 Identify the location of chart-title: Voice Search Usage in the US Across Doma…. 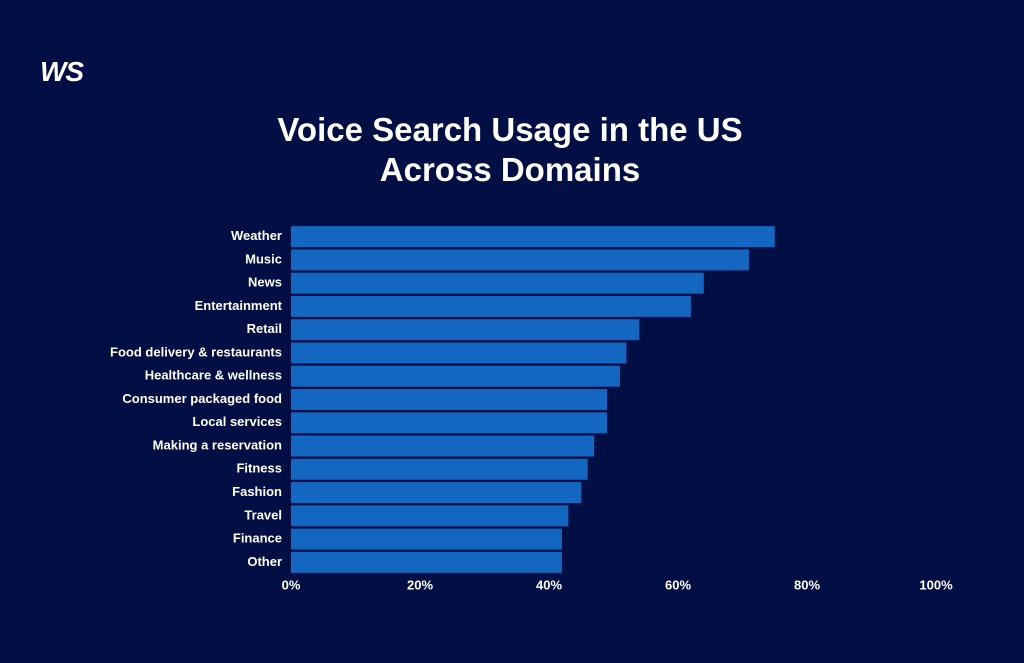
(510, 149).